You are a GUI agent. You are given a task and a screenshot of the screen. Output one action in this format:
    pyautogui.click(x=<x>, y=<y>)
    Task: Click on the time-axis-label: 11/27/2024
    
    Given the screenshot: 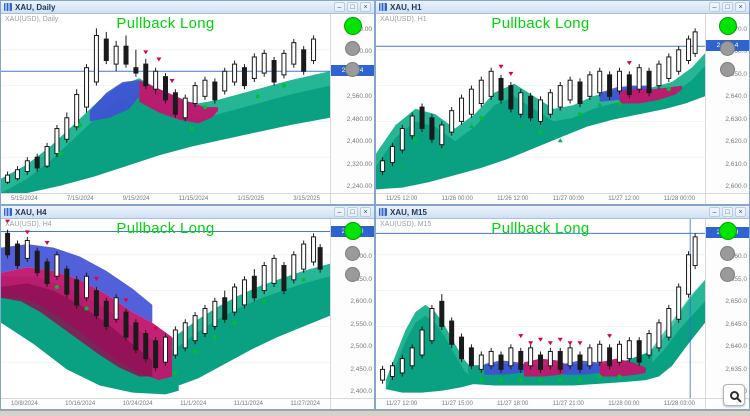 What is the action you would take?
    pyautogui.click(x=305, y=404)
    